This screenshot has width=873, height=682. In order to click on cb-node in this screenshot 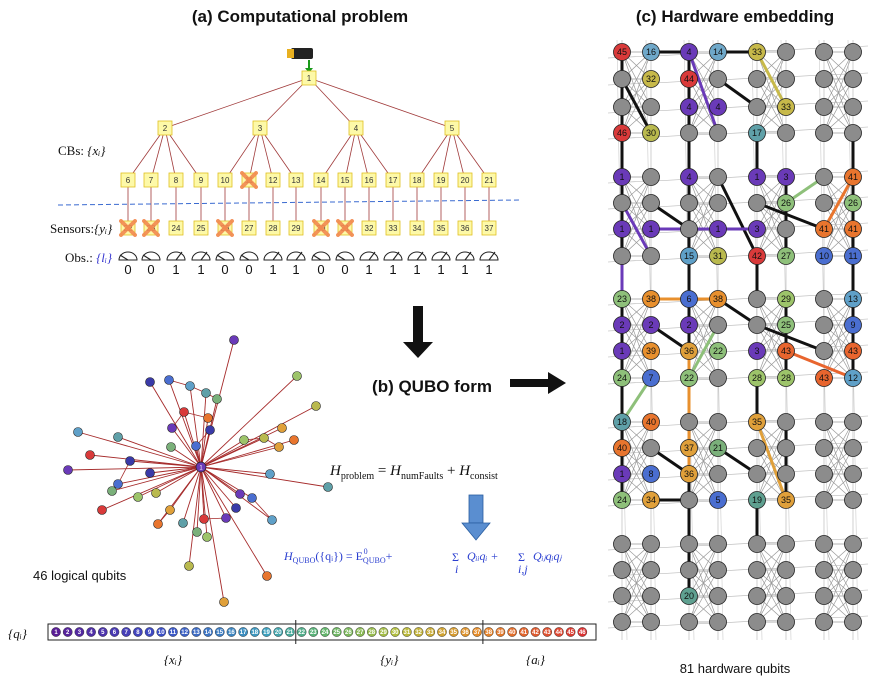, I will do `click(273, 180)`.